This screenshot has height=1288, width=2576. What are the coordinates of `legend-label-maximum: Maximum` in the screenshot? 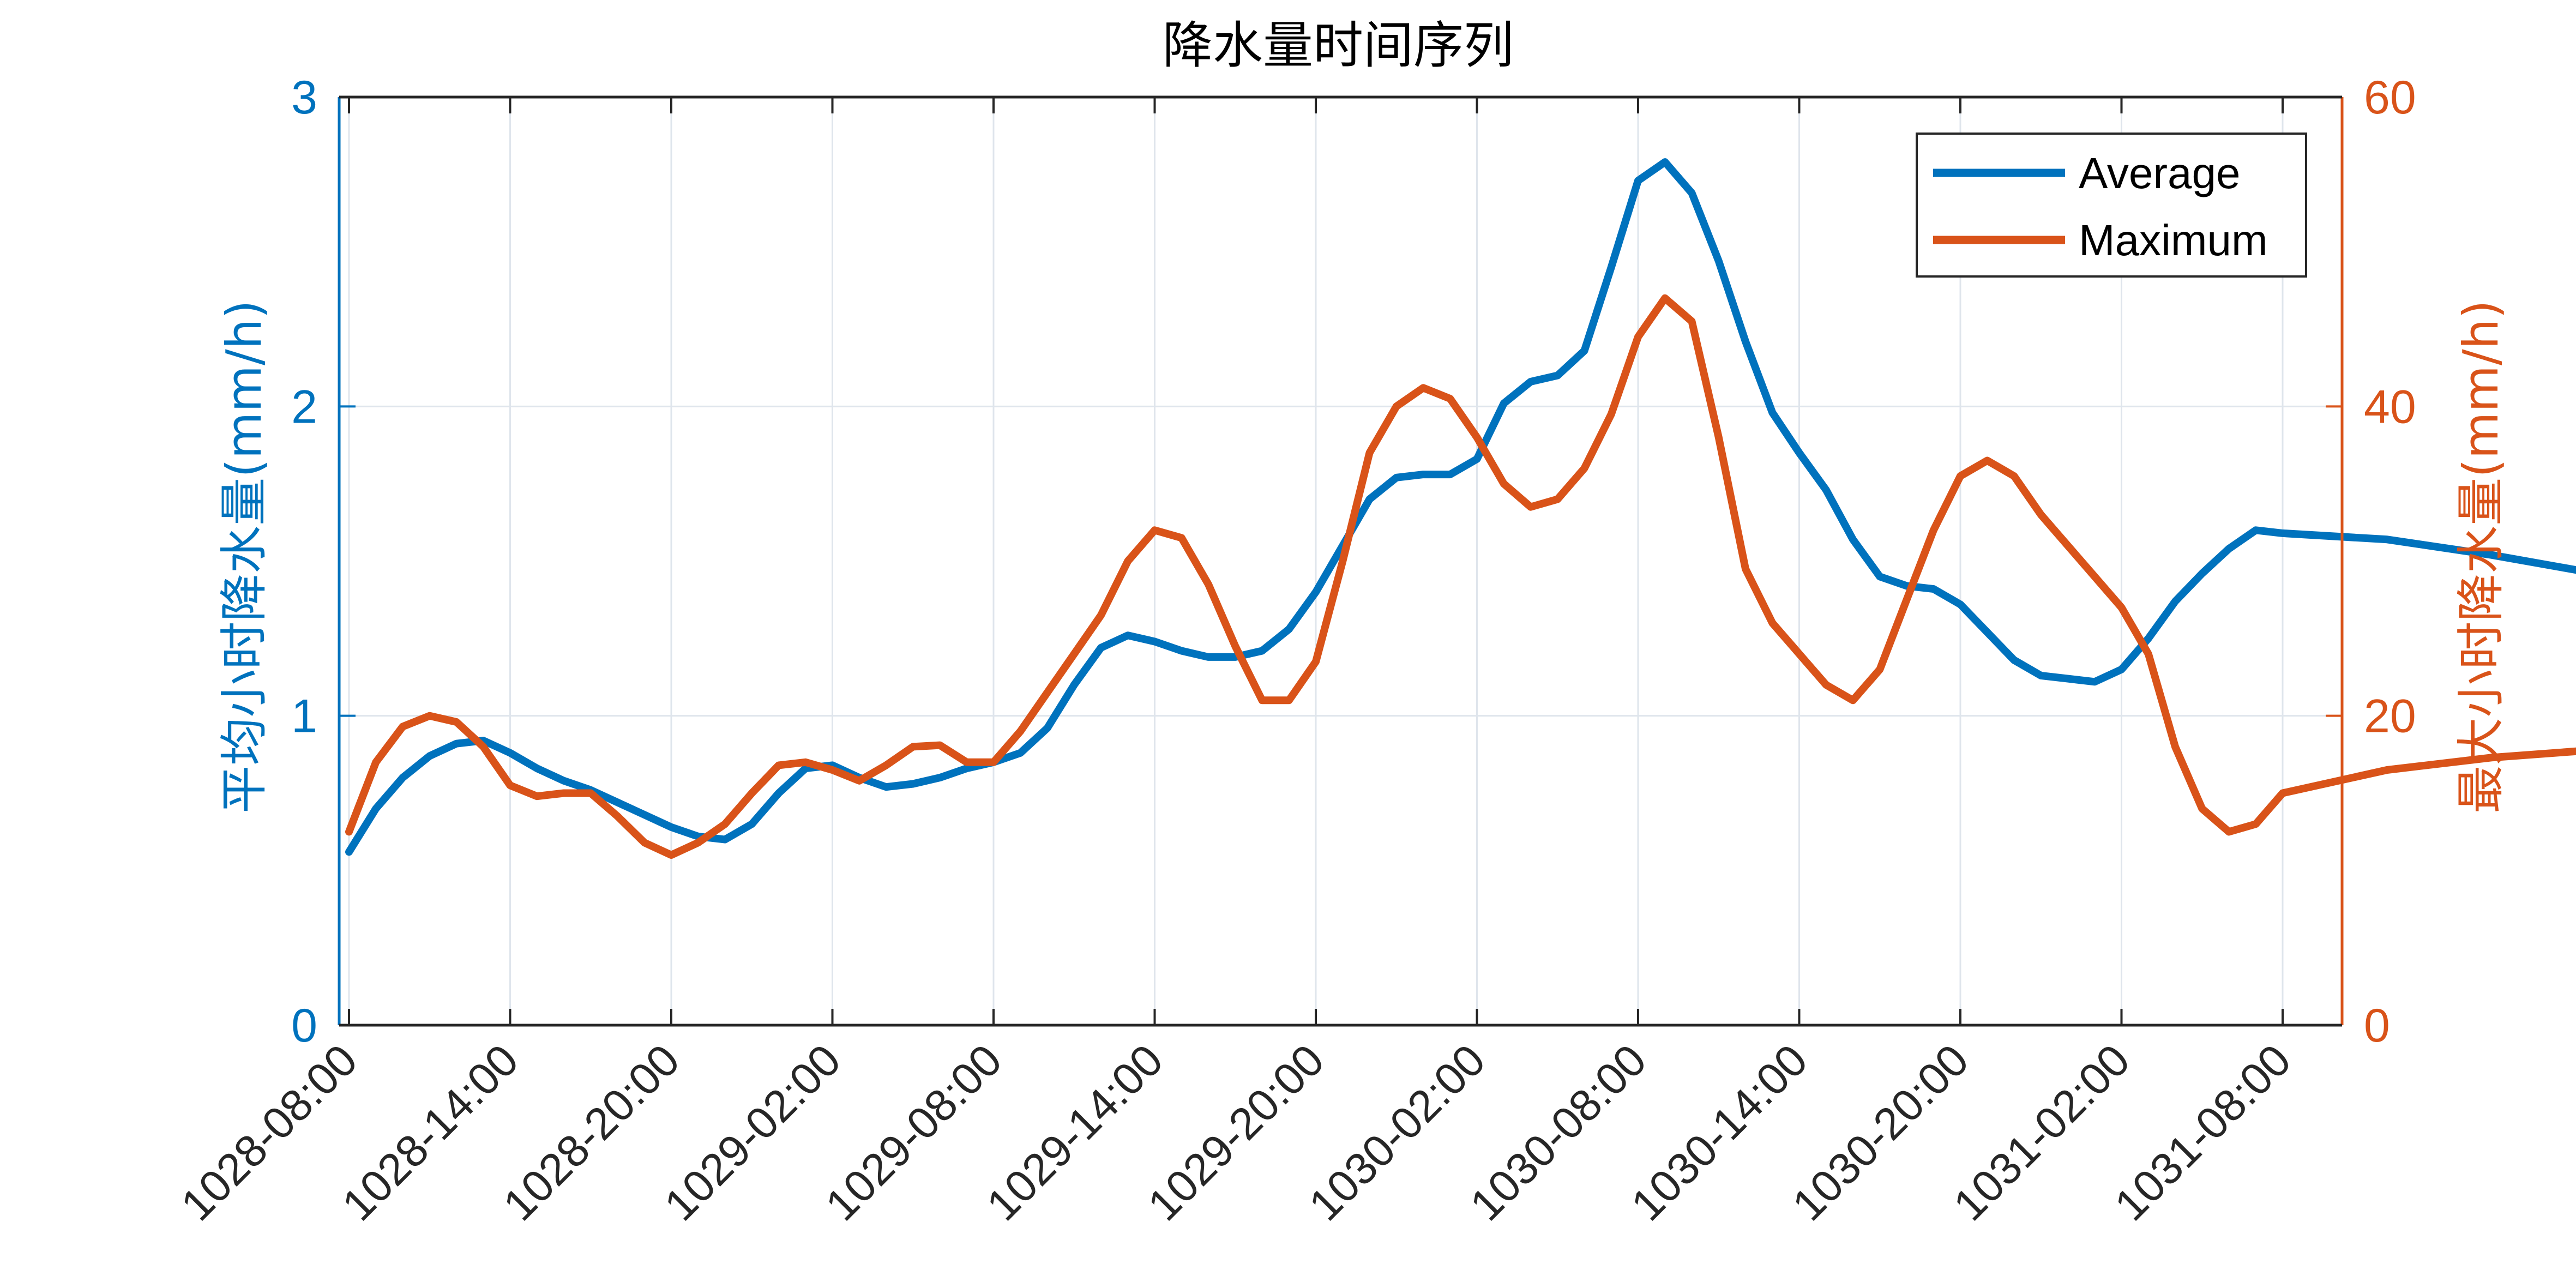 It's located at (2173, 240).